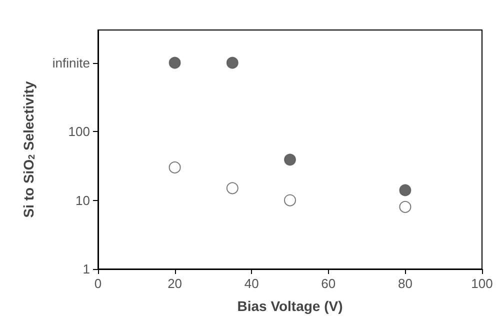  I want to click on y-axis-title: Si to SiO2 Selectivity, so click(28, 149).